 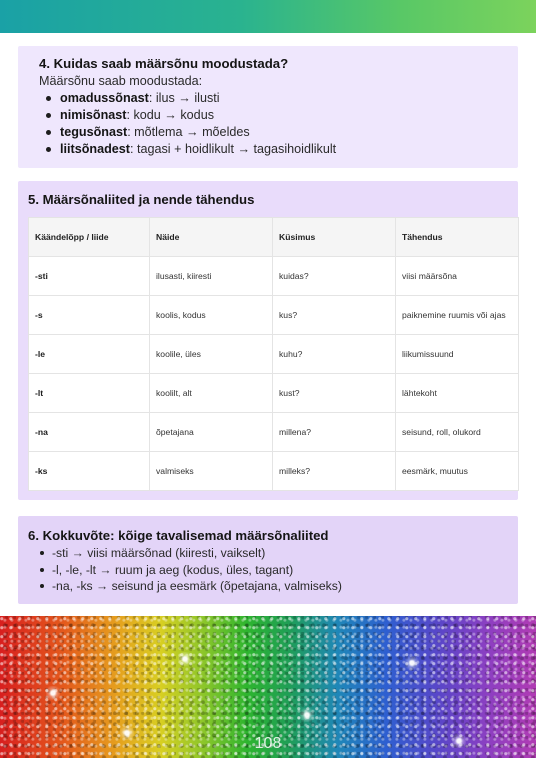 I want to click on table-cell: lähtekoht, so click(x=457, y=393).